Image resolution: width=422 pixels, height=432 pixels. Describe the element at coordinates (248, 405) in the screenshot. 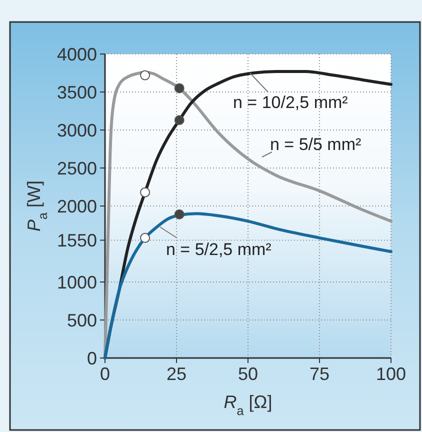

I see `x-axis-title: R$_{a}$ [Ω]` at that location.